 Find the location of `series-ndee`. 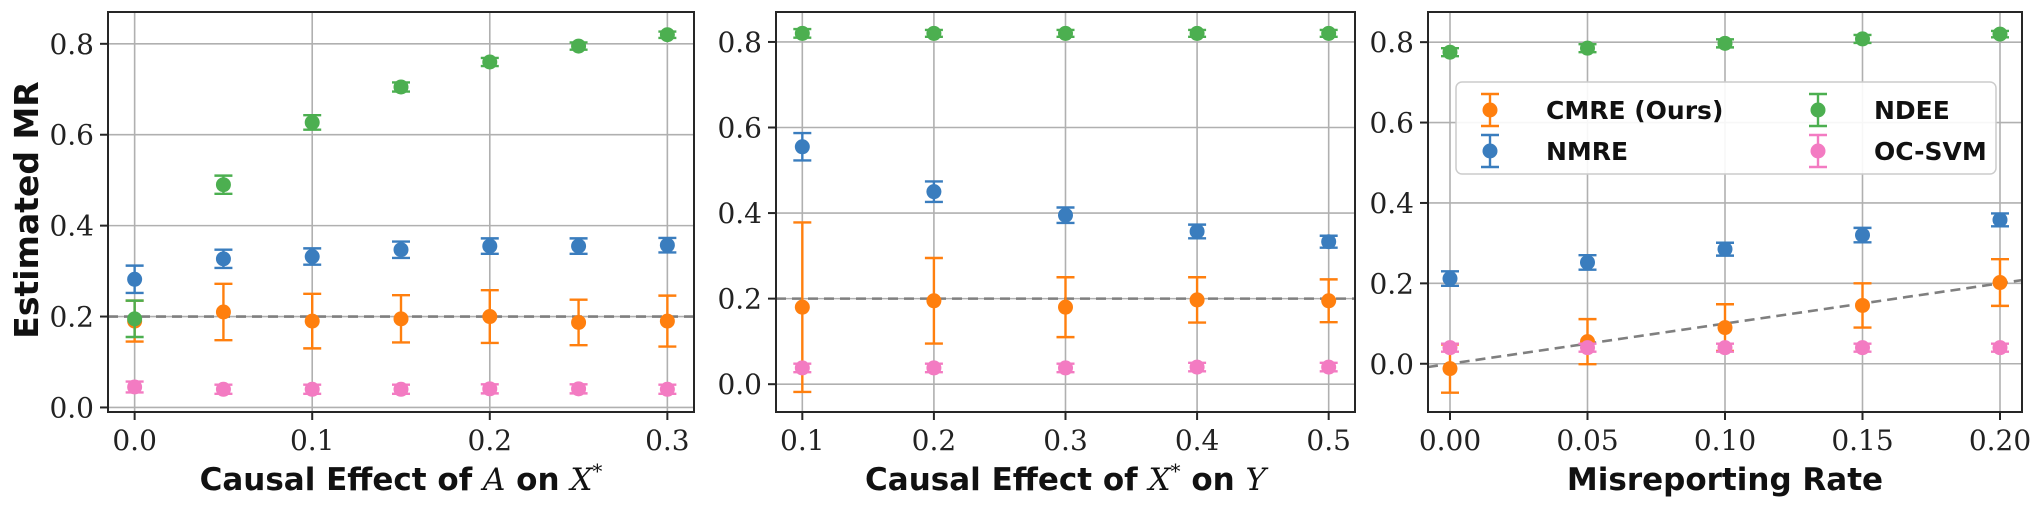

series-ndee is located at coordinates (1725, 43).